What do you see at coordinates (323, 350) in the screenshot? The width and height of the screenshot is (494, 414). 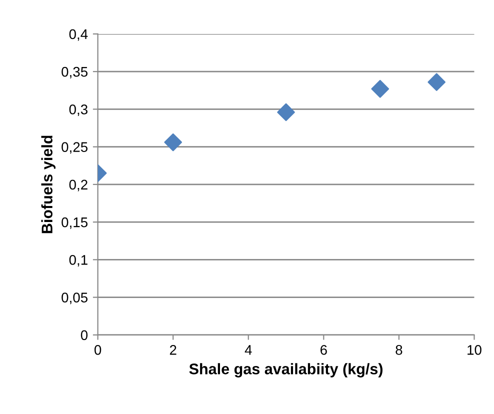 I see `x-tick-label: 6` at bounding box center [323, 350].